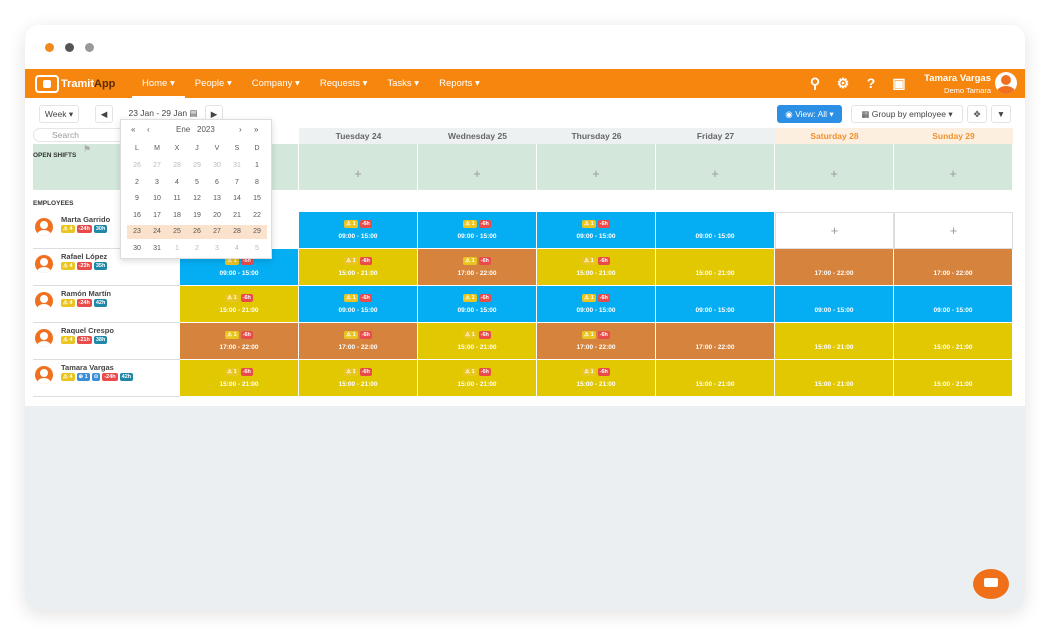  Describe the element at coordinates (75, 83) in the screenshot. I see `app-logo: Tramit App` at that location.